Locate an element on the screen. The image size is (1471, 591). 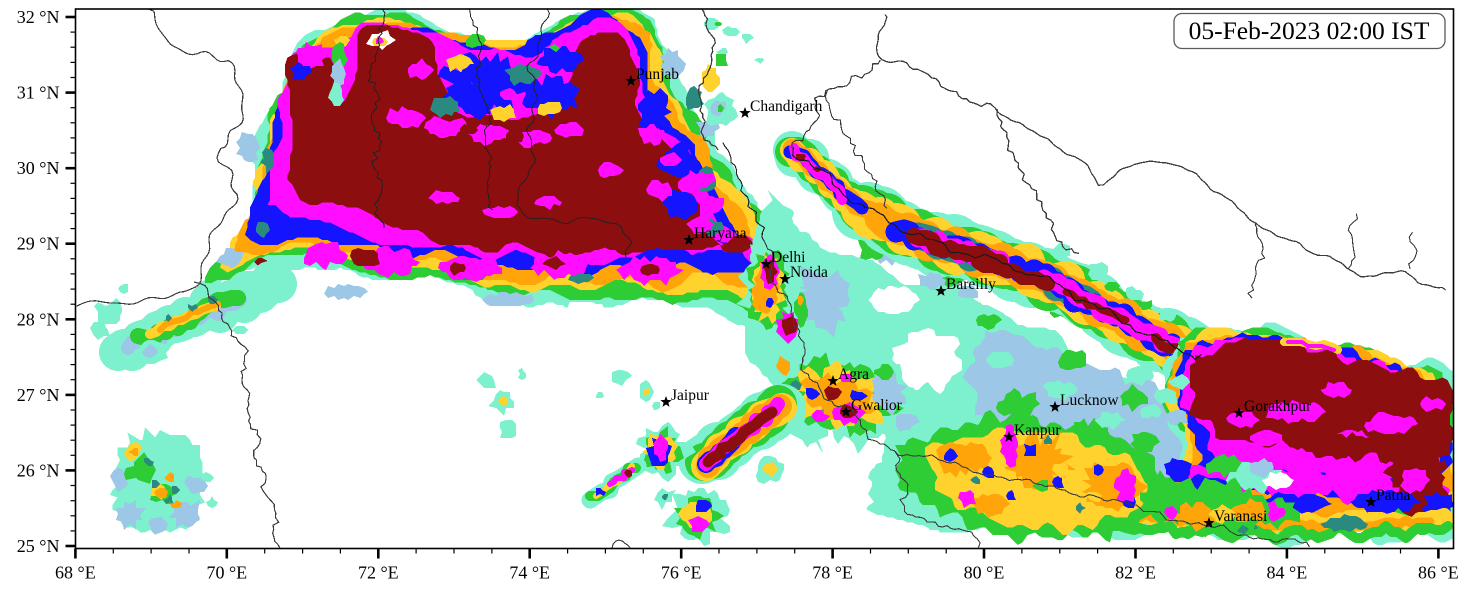
svg-text: Gwalior is located at coordinates (877, 405).